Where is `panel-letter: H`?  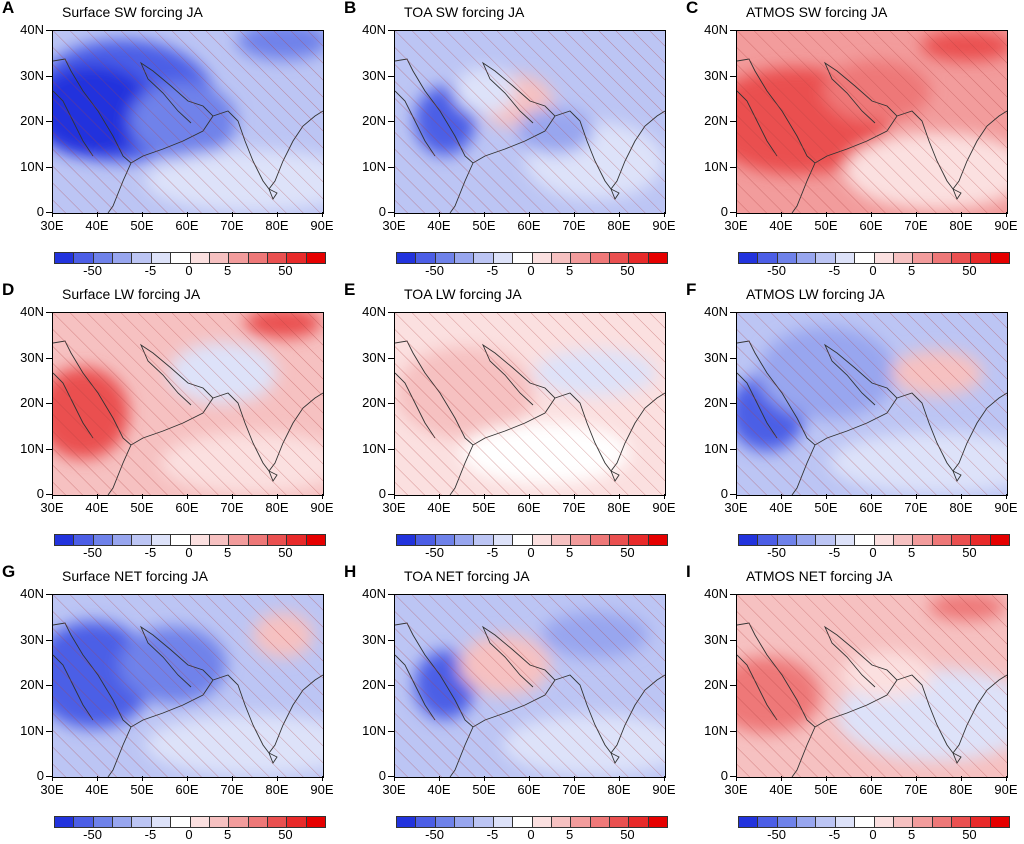 panel-letter: H is located at coordinates (350, 571).